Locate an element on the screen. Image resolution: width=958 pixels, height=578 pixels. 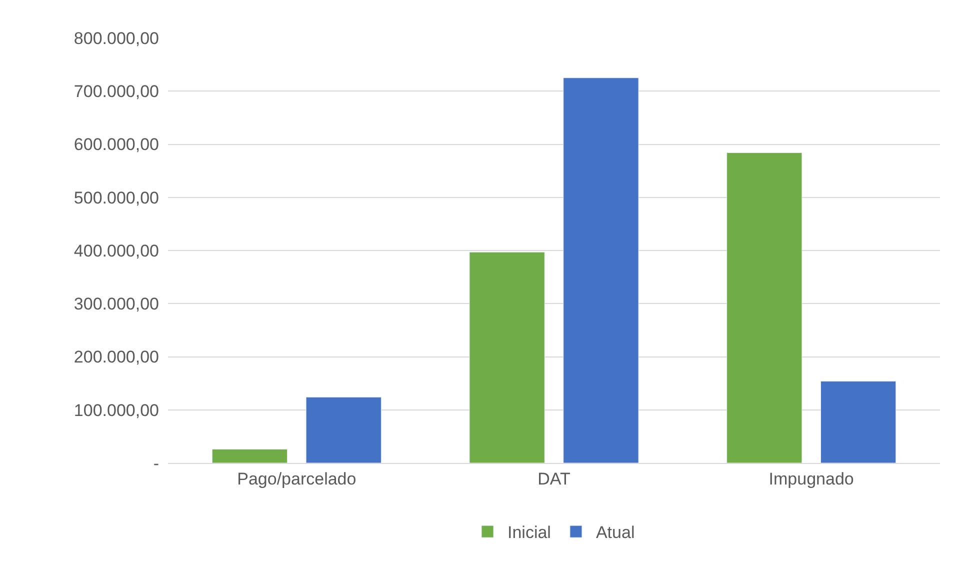
y-tick-label: 200.000,00 is located at coordinates (116, 357).